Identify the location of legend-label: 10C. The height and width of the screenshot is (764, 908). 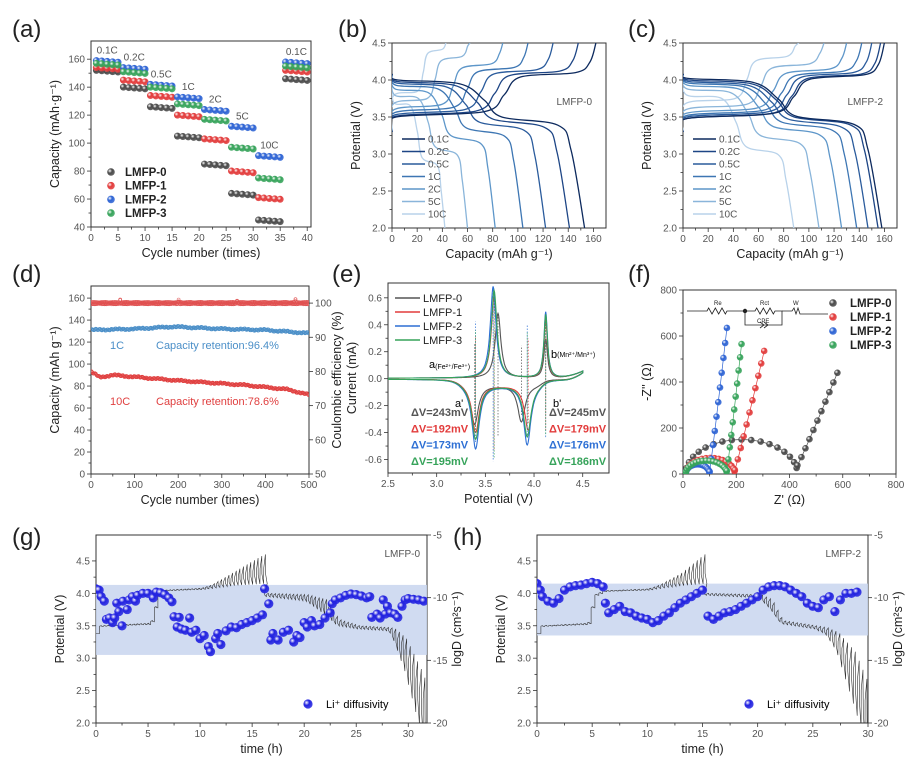
(728, 215).